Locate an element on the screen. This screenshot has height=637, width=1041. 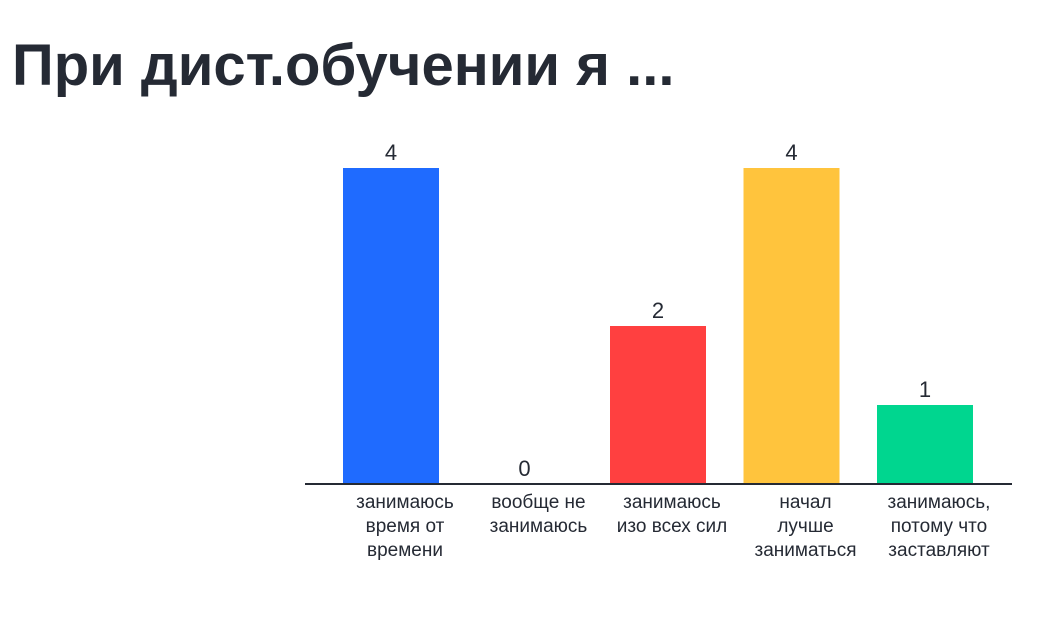
value-label-1: 4 is located at coordinates (391, 152).